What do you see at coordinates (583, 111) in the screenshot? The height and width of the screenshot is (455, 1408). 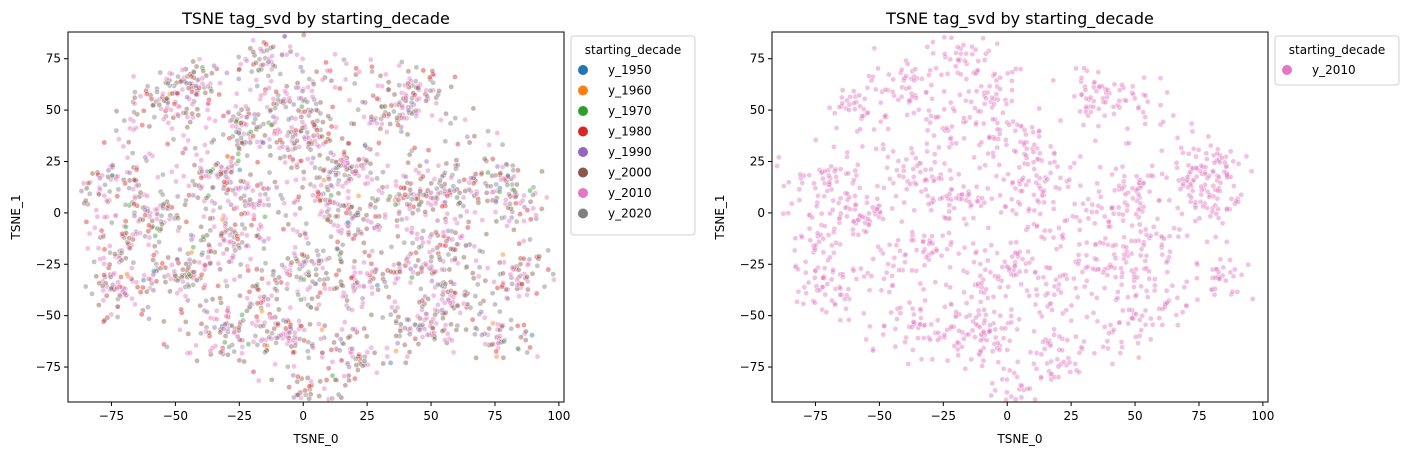 I see `chart-left-legend-marker` at bounding box center [583, 111].